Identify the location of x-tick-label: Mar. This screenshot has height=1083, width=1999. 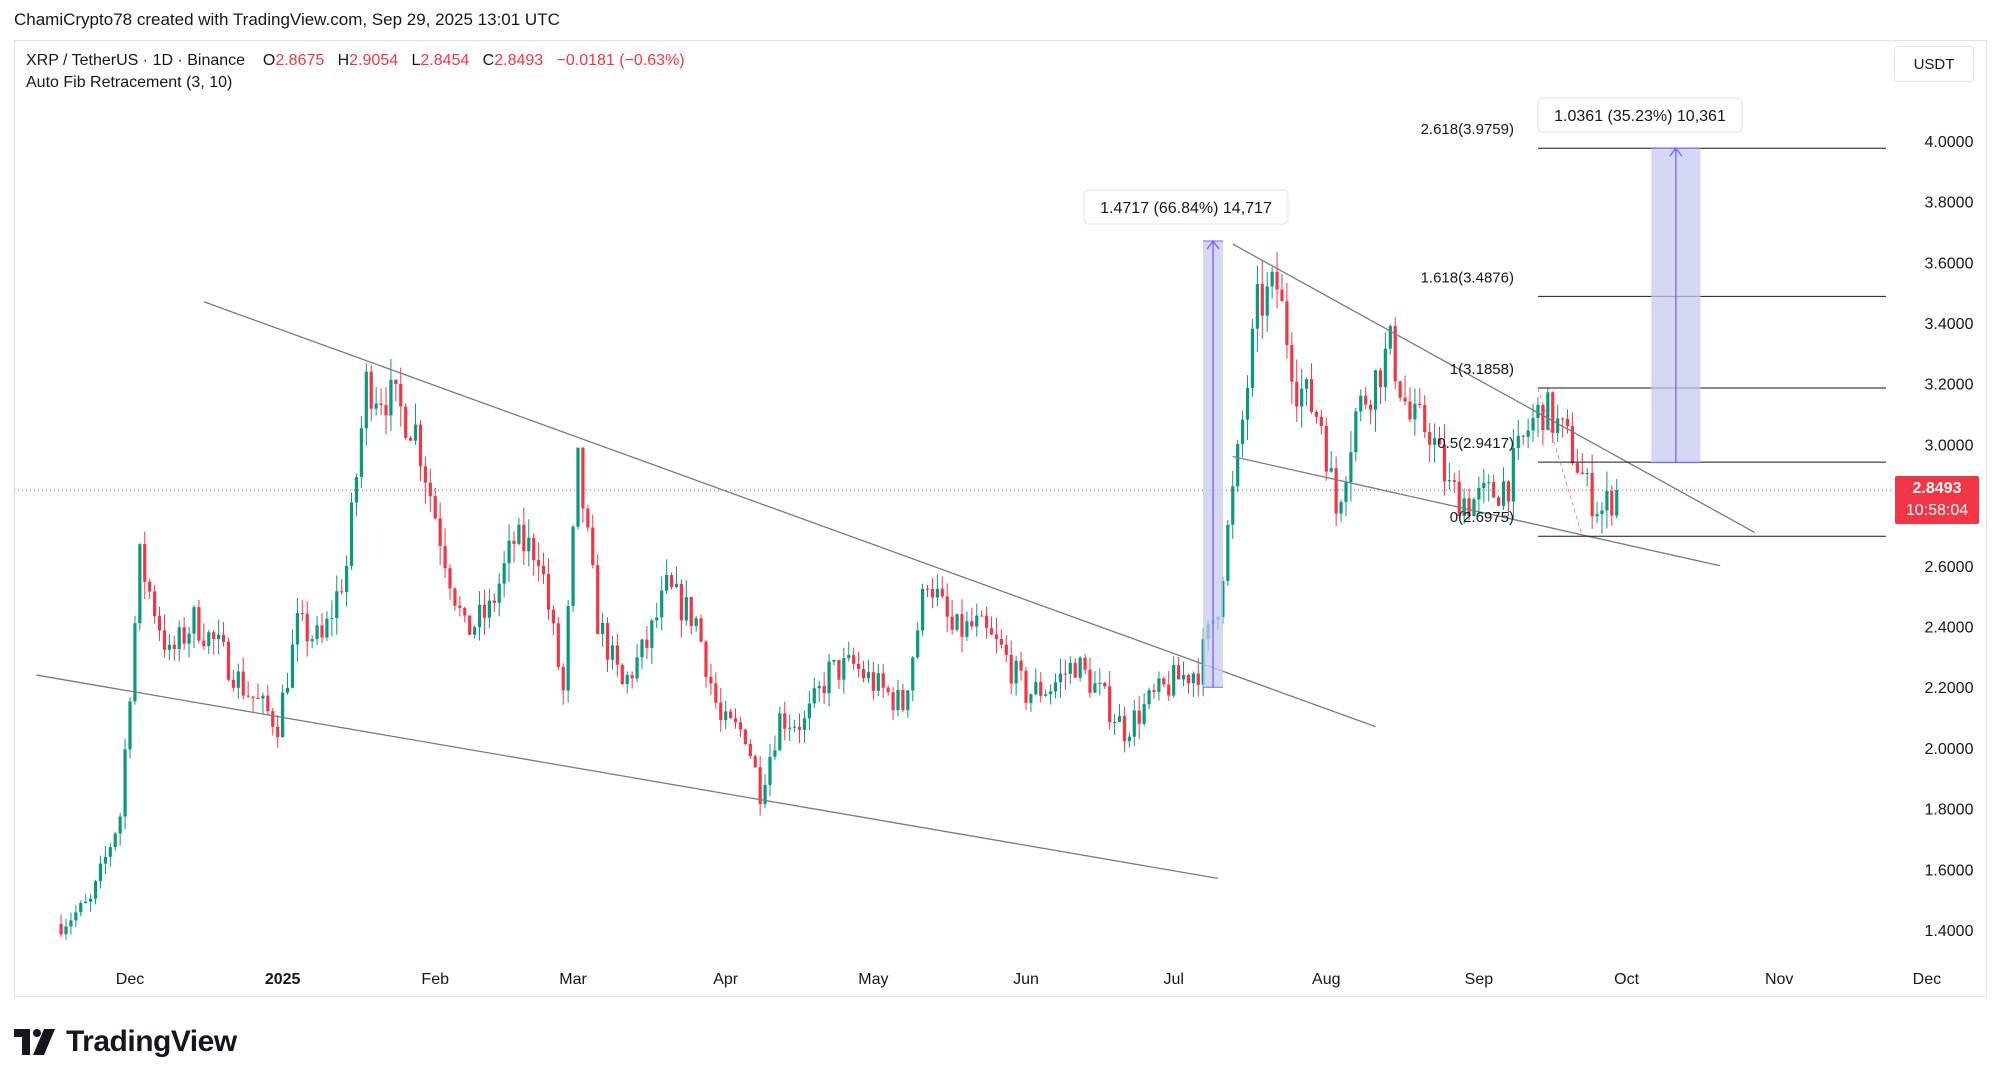
(573, 979).